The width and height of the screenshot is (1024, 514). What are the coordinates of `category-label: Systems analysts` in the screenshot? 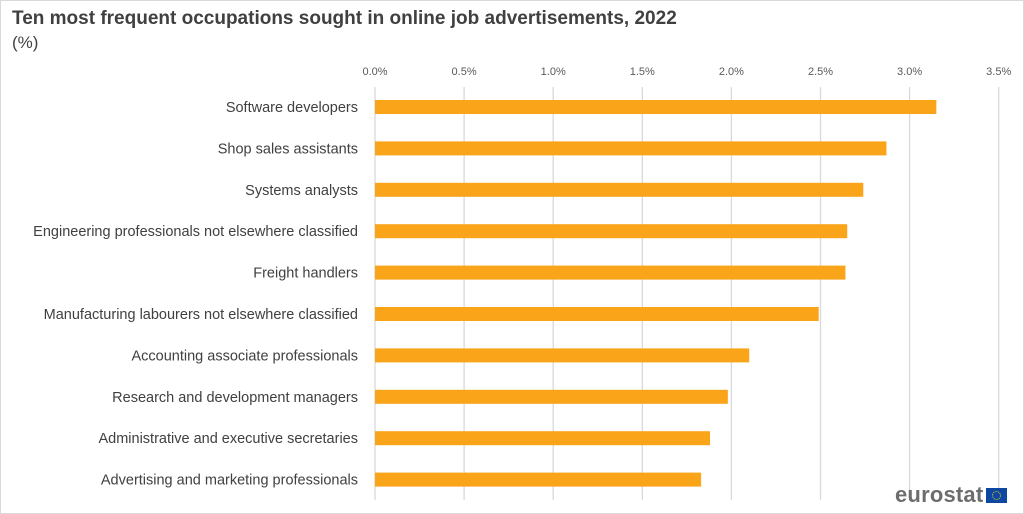 It's located at (301, 191).